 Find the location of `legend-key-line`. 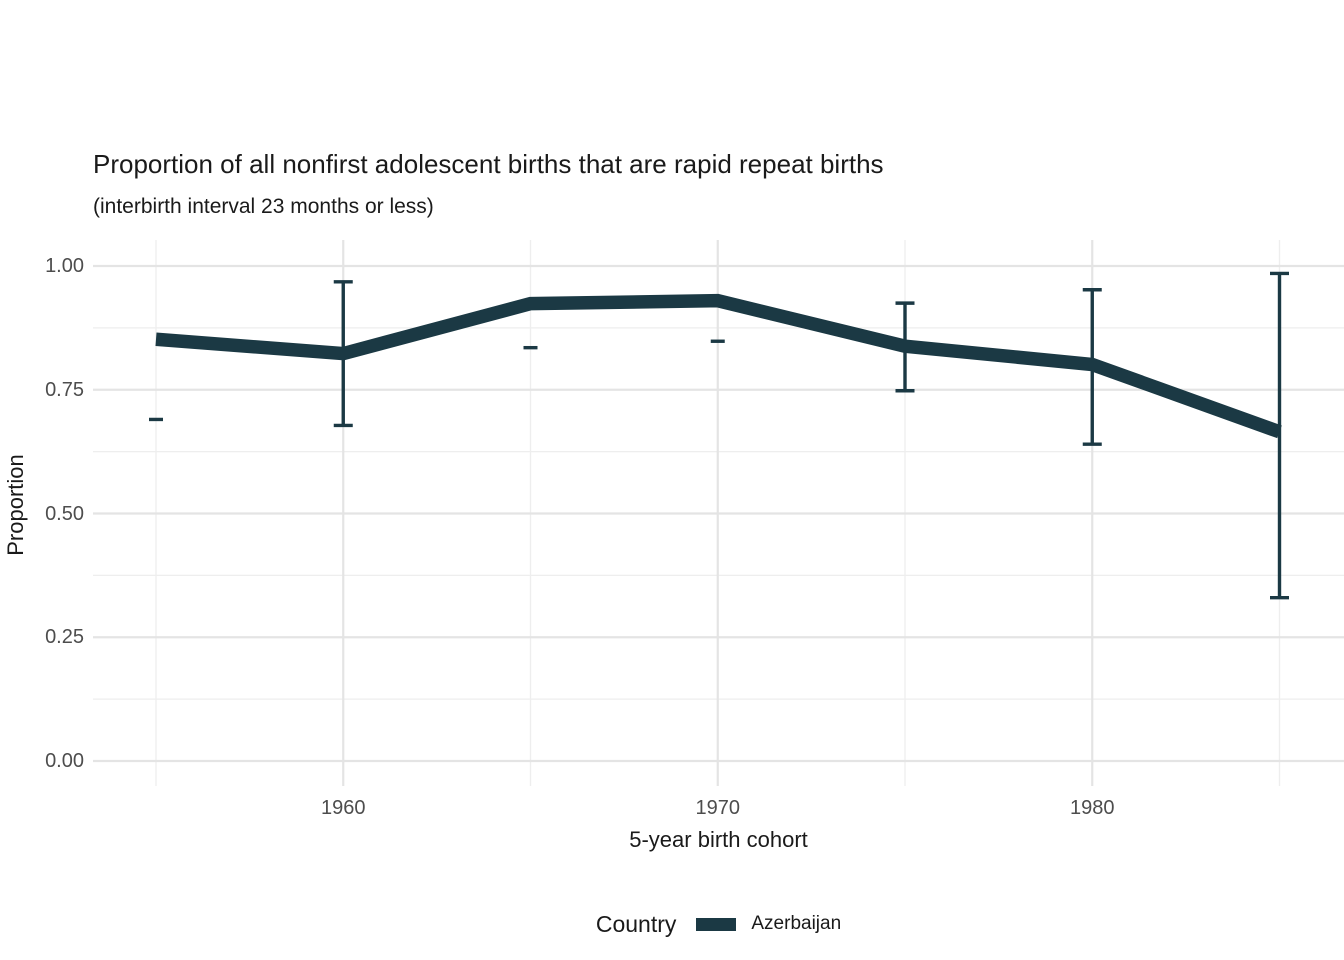

legend-key-line is located at coordinates (716, 924).